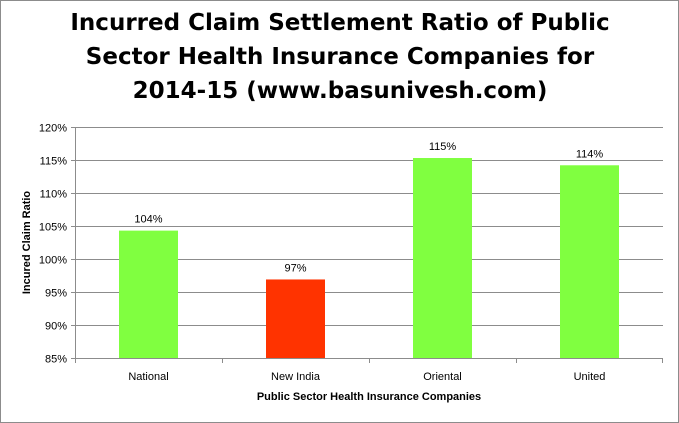 The image size is (679, 423). I want to click on y-tick-label: 110%, so click(54, 195).